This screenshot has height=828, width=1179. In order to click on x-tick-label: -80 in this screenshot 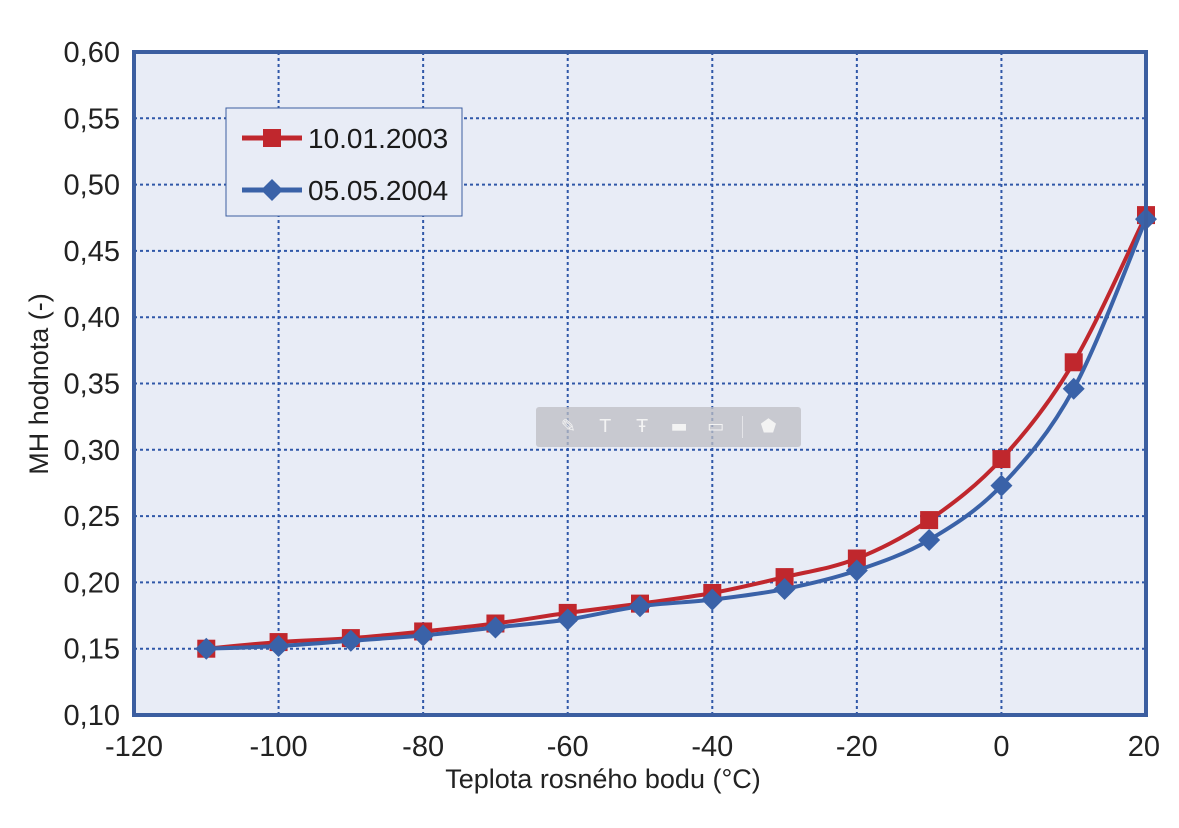, I will do `click(423, 747)`.